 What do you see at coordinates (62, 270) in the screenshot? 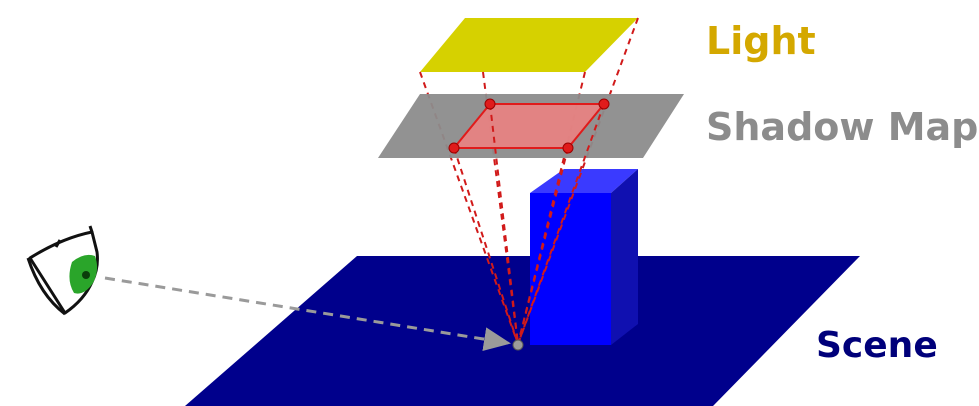
I see `eye-icon` at bounding box center [62, 270].